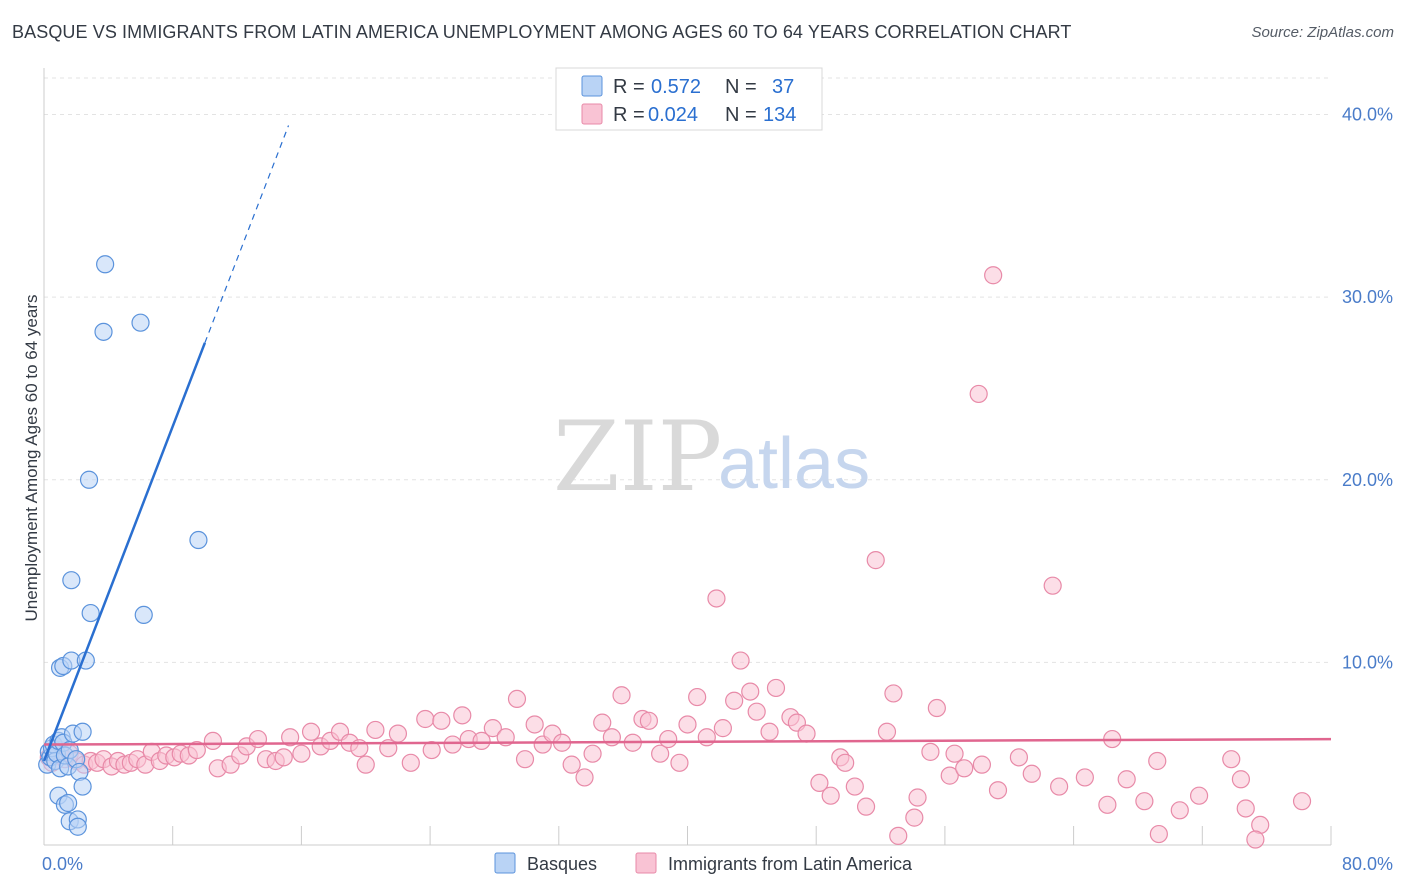 Image resolution: width=1406 pixels, height=892 pixels. I want to click on legend-basques-label: Basques, so click(562, 864).